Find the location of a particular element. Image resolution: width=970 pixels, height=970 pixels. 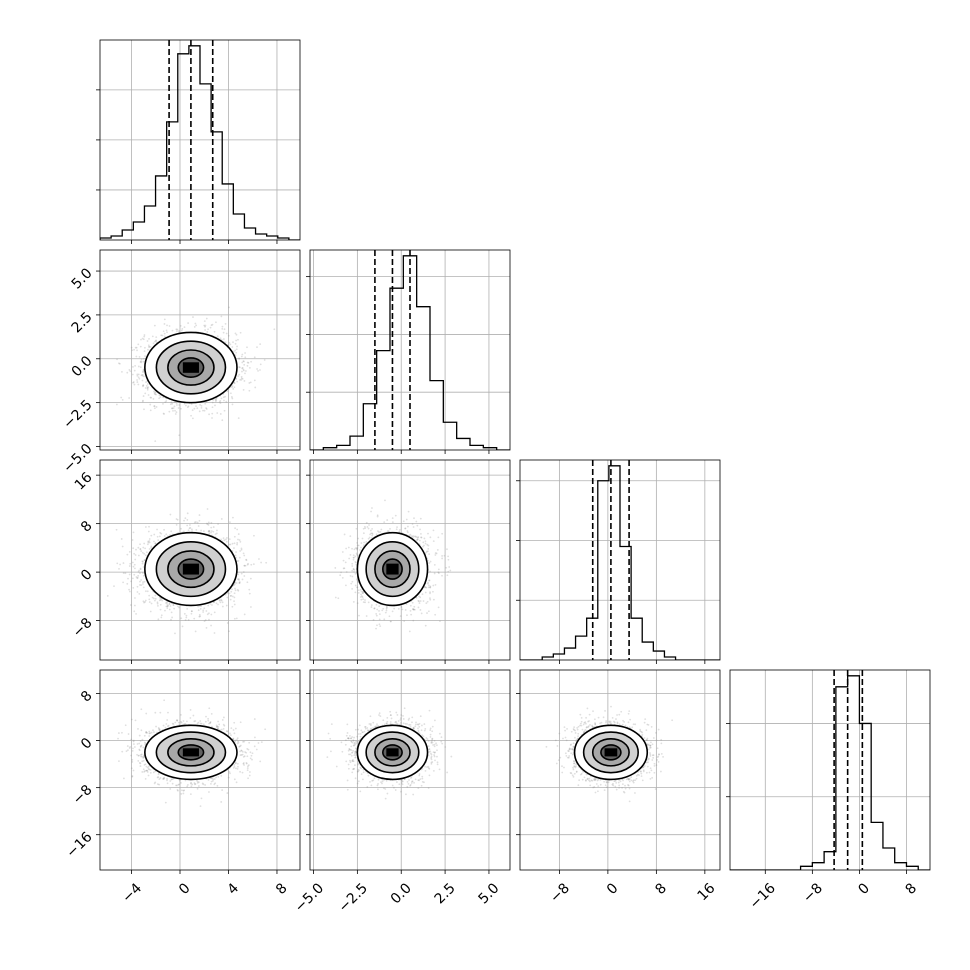

panel-frame is located at coordinates (200, 350).